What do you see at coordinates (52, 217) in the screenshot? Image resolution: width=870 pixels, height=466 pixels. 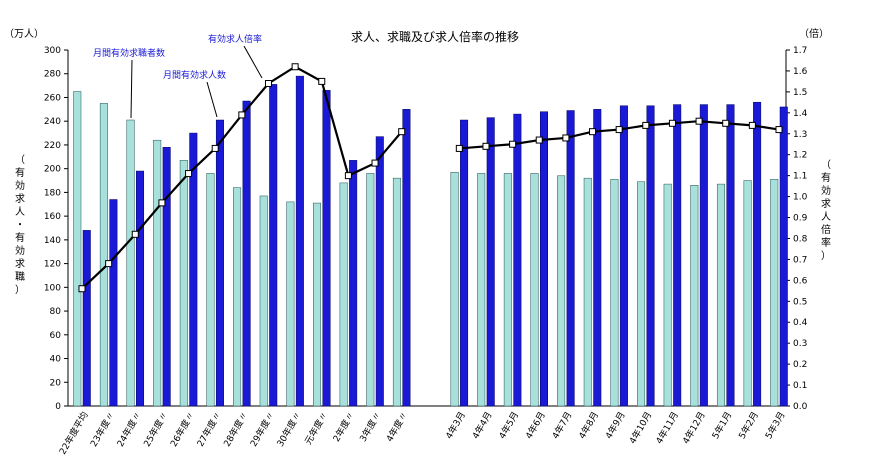 I see `left-tick-label: 160` at bounding box center [52, 217].